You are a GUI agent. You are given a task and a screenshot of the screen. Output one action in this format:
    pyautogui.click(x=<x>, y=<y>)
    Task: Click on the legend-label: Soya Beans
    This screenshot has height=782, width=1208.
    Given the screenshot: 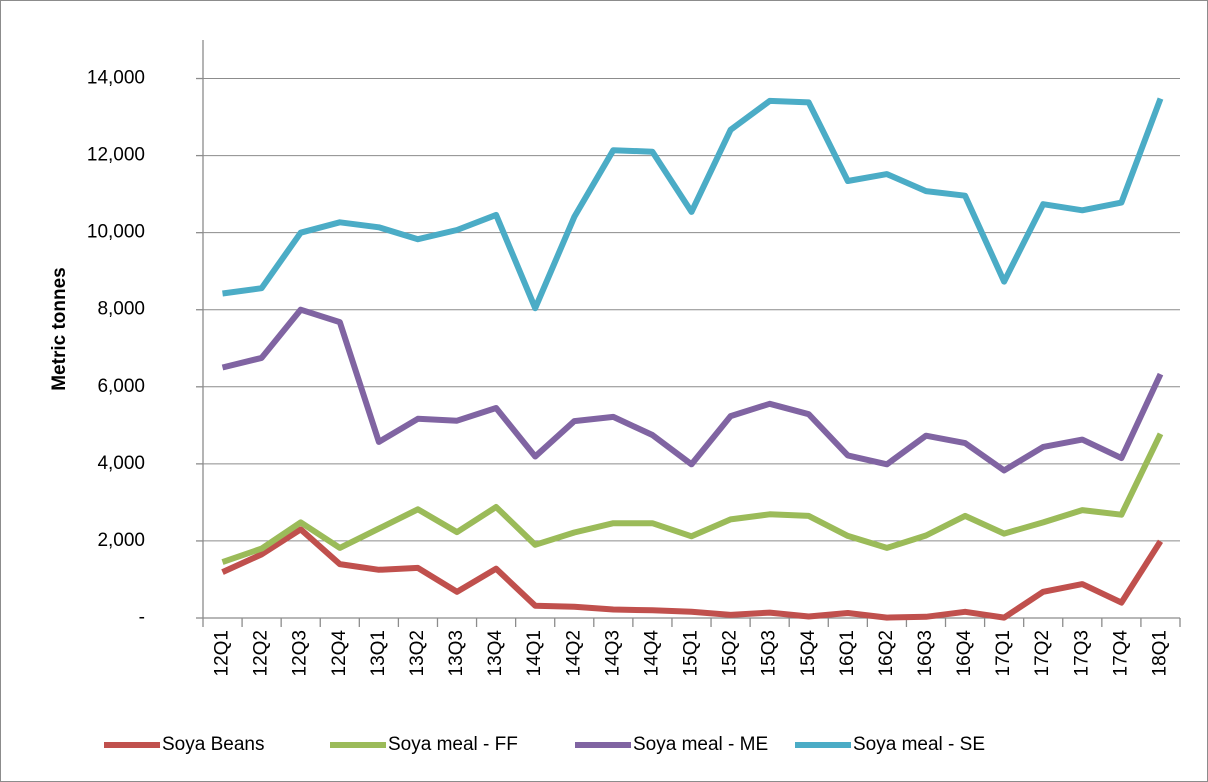 What is the action you would take?
    pyautogui.click(x=213, y=744)
    